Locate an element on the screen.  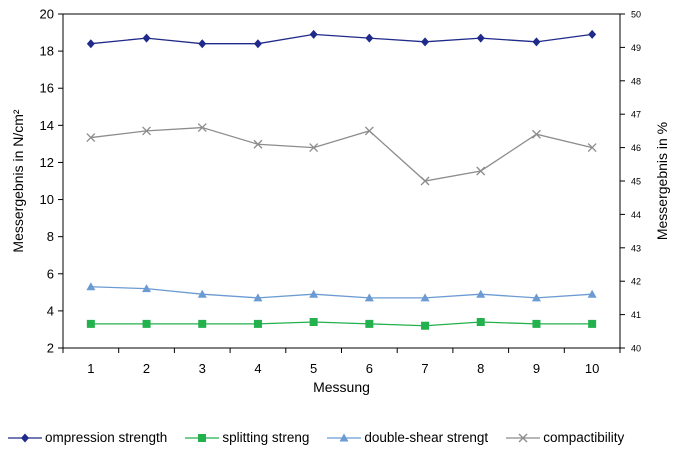
y-tick-label: 6 is located at coordinates (50, 273).